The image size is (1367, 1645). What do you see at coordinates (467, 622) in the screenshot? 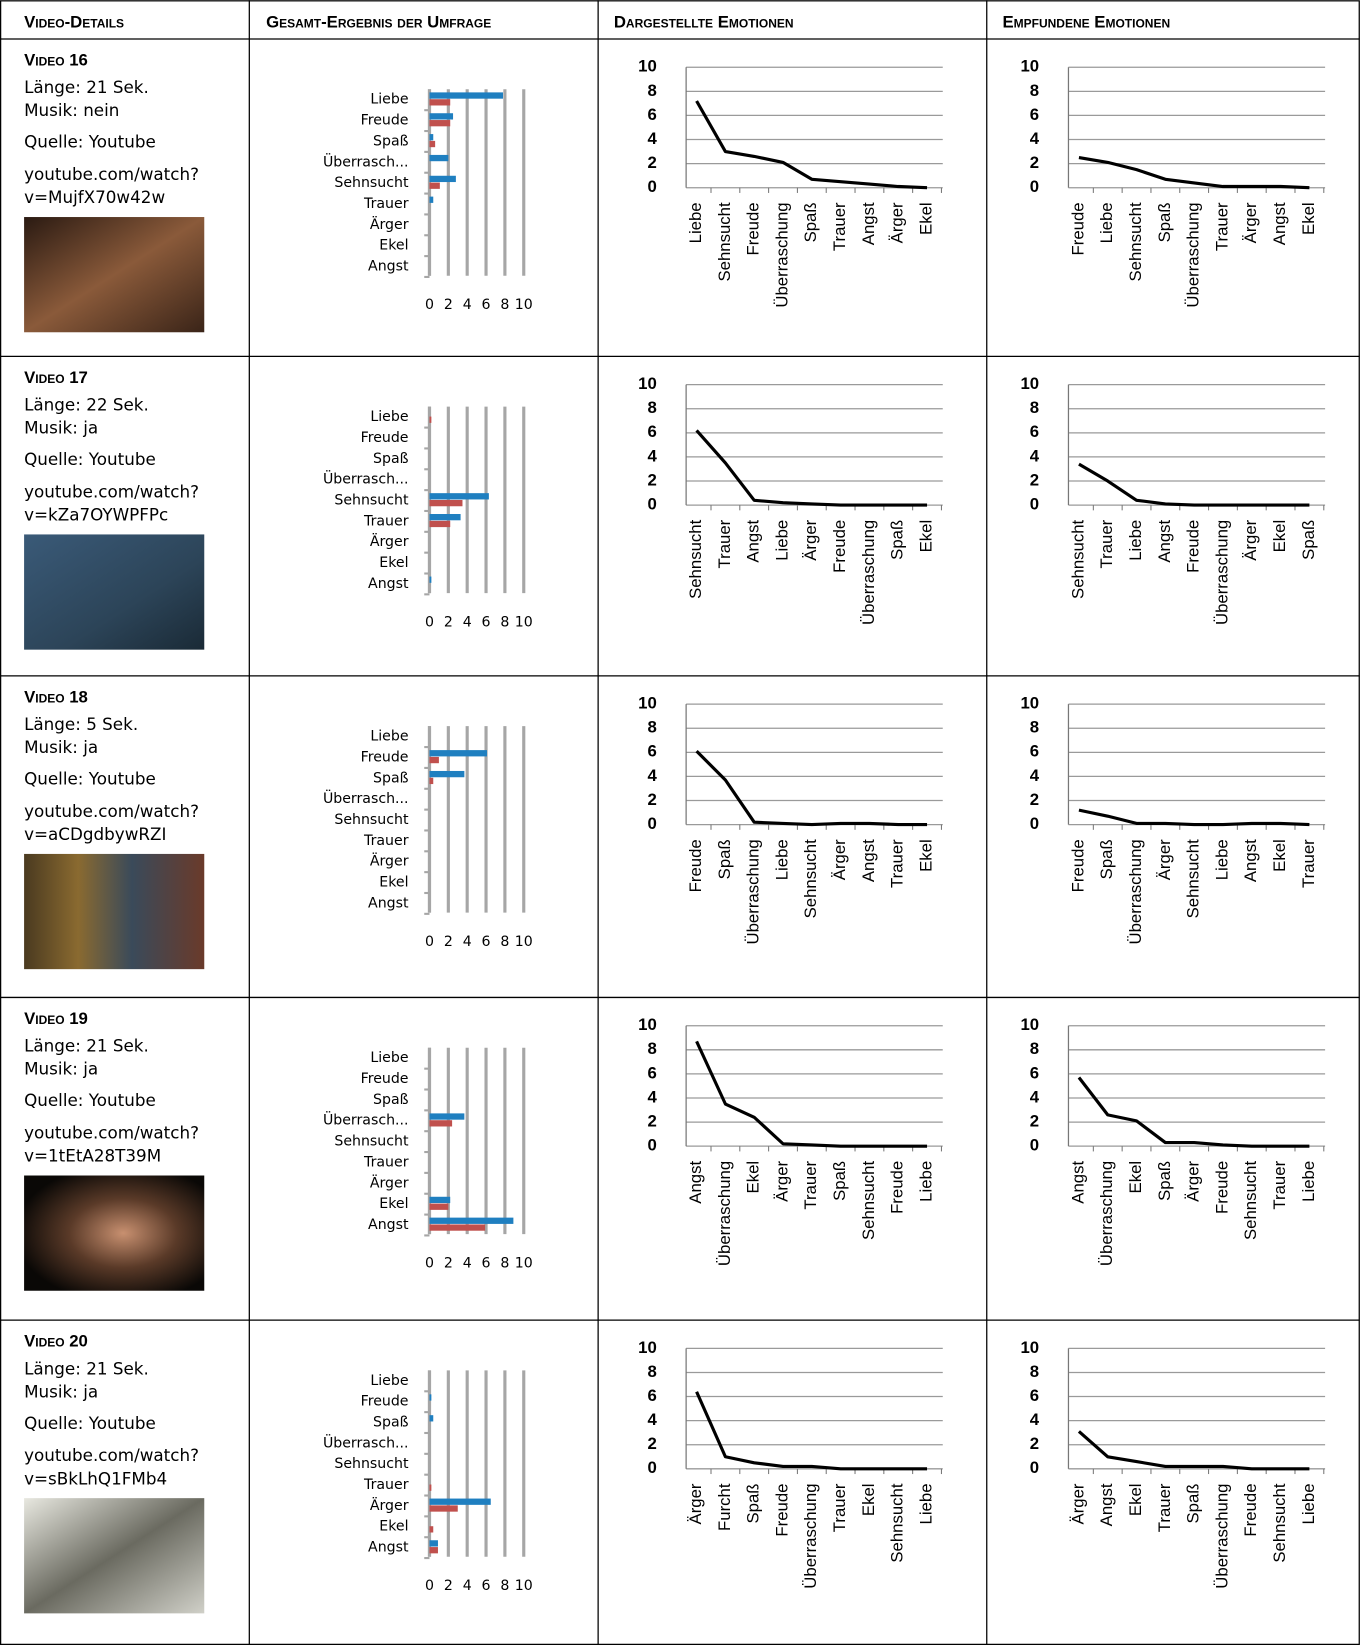
I see `x-tick-label: 4` at bounding box center [467, 622].